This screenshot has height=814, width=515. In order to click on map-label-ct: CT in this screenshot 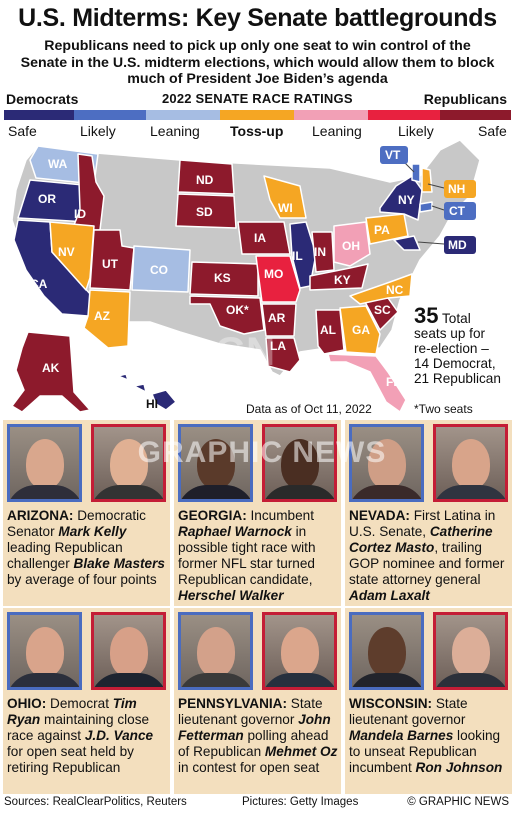, I will do `click(457, 211)`.